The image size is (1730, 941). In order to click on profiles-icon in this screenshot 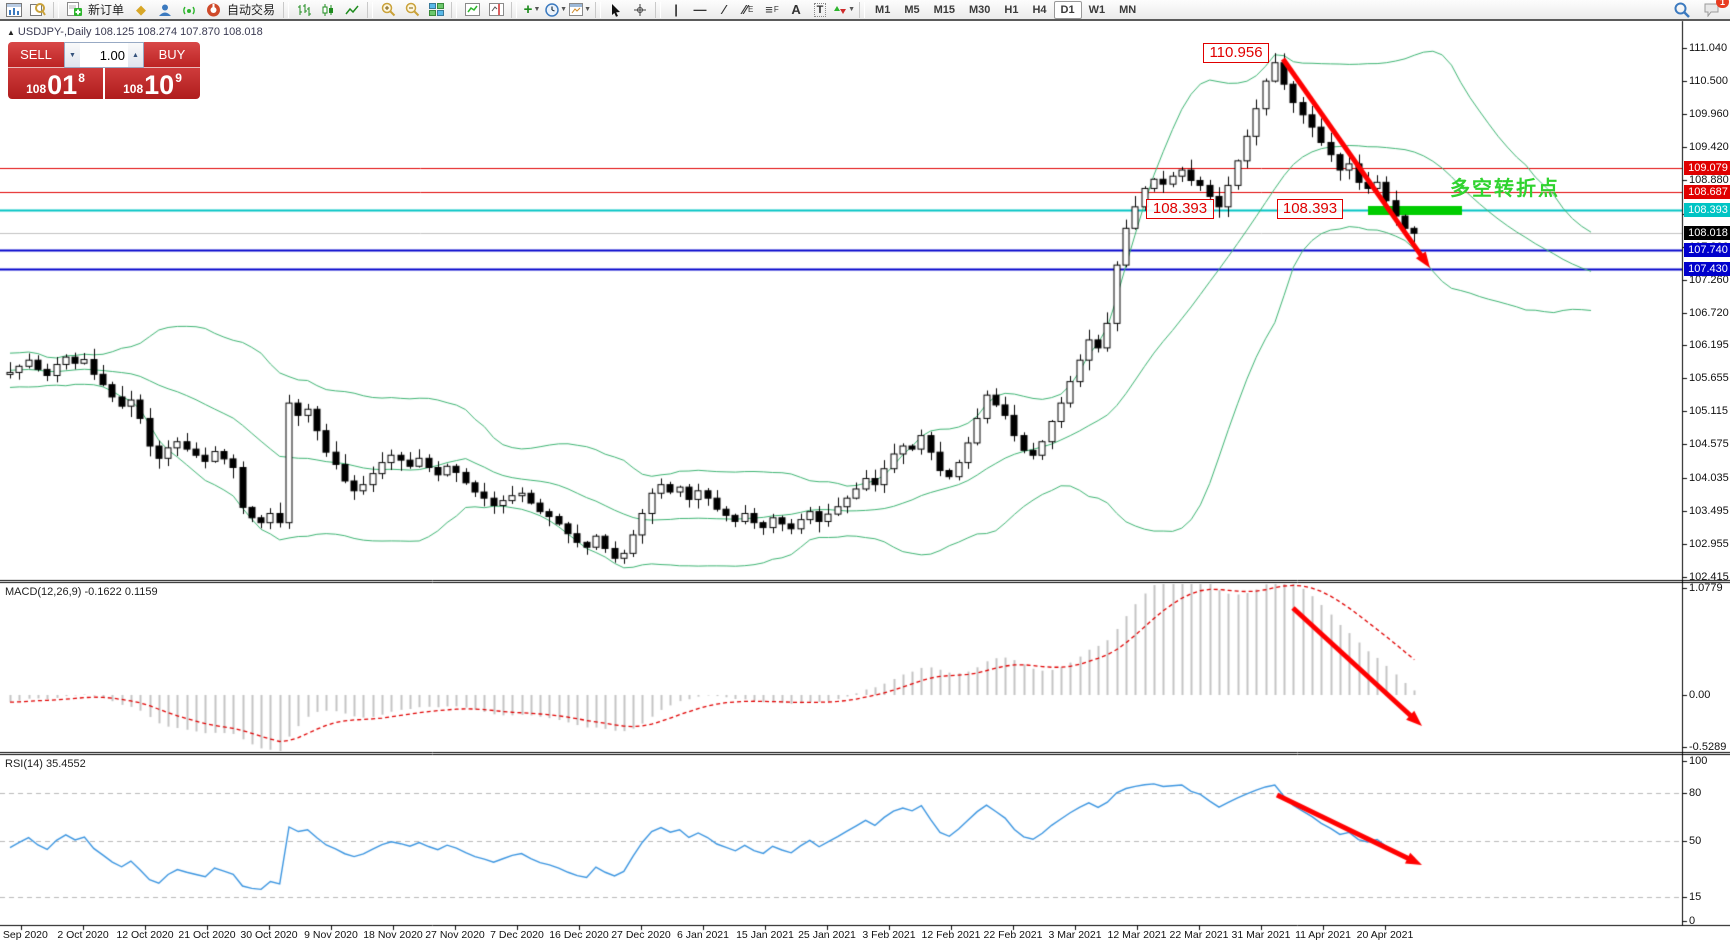, I will do `click(38, 9)`.